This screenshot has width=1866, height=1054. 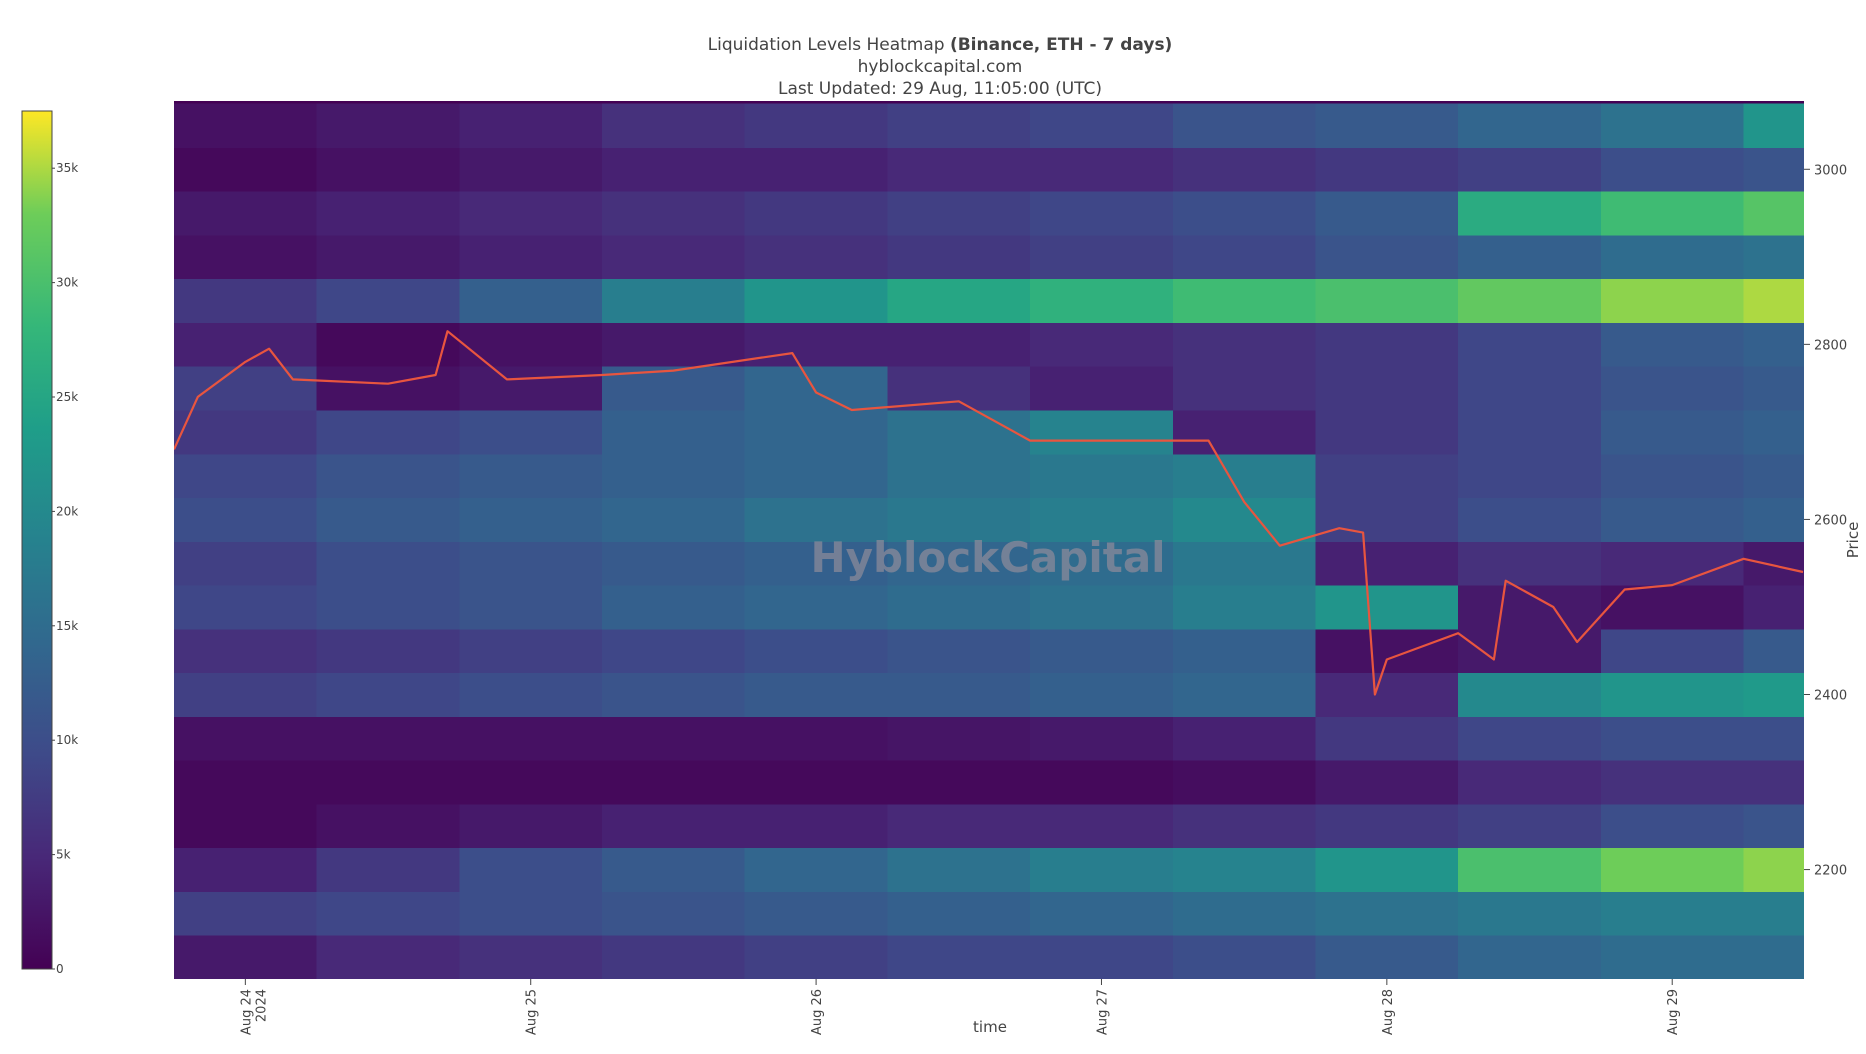 What do you see at coordinates (1830, 520) in the screenshot?
I see `y-tick-label: 2600` at bounding box center [1830, 520].